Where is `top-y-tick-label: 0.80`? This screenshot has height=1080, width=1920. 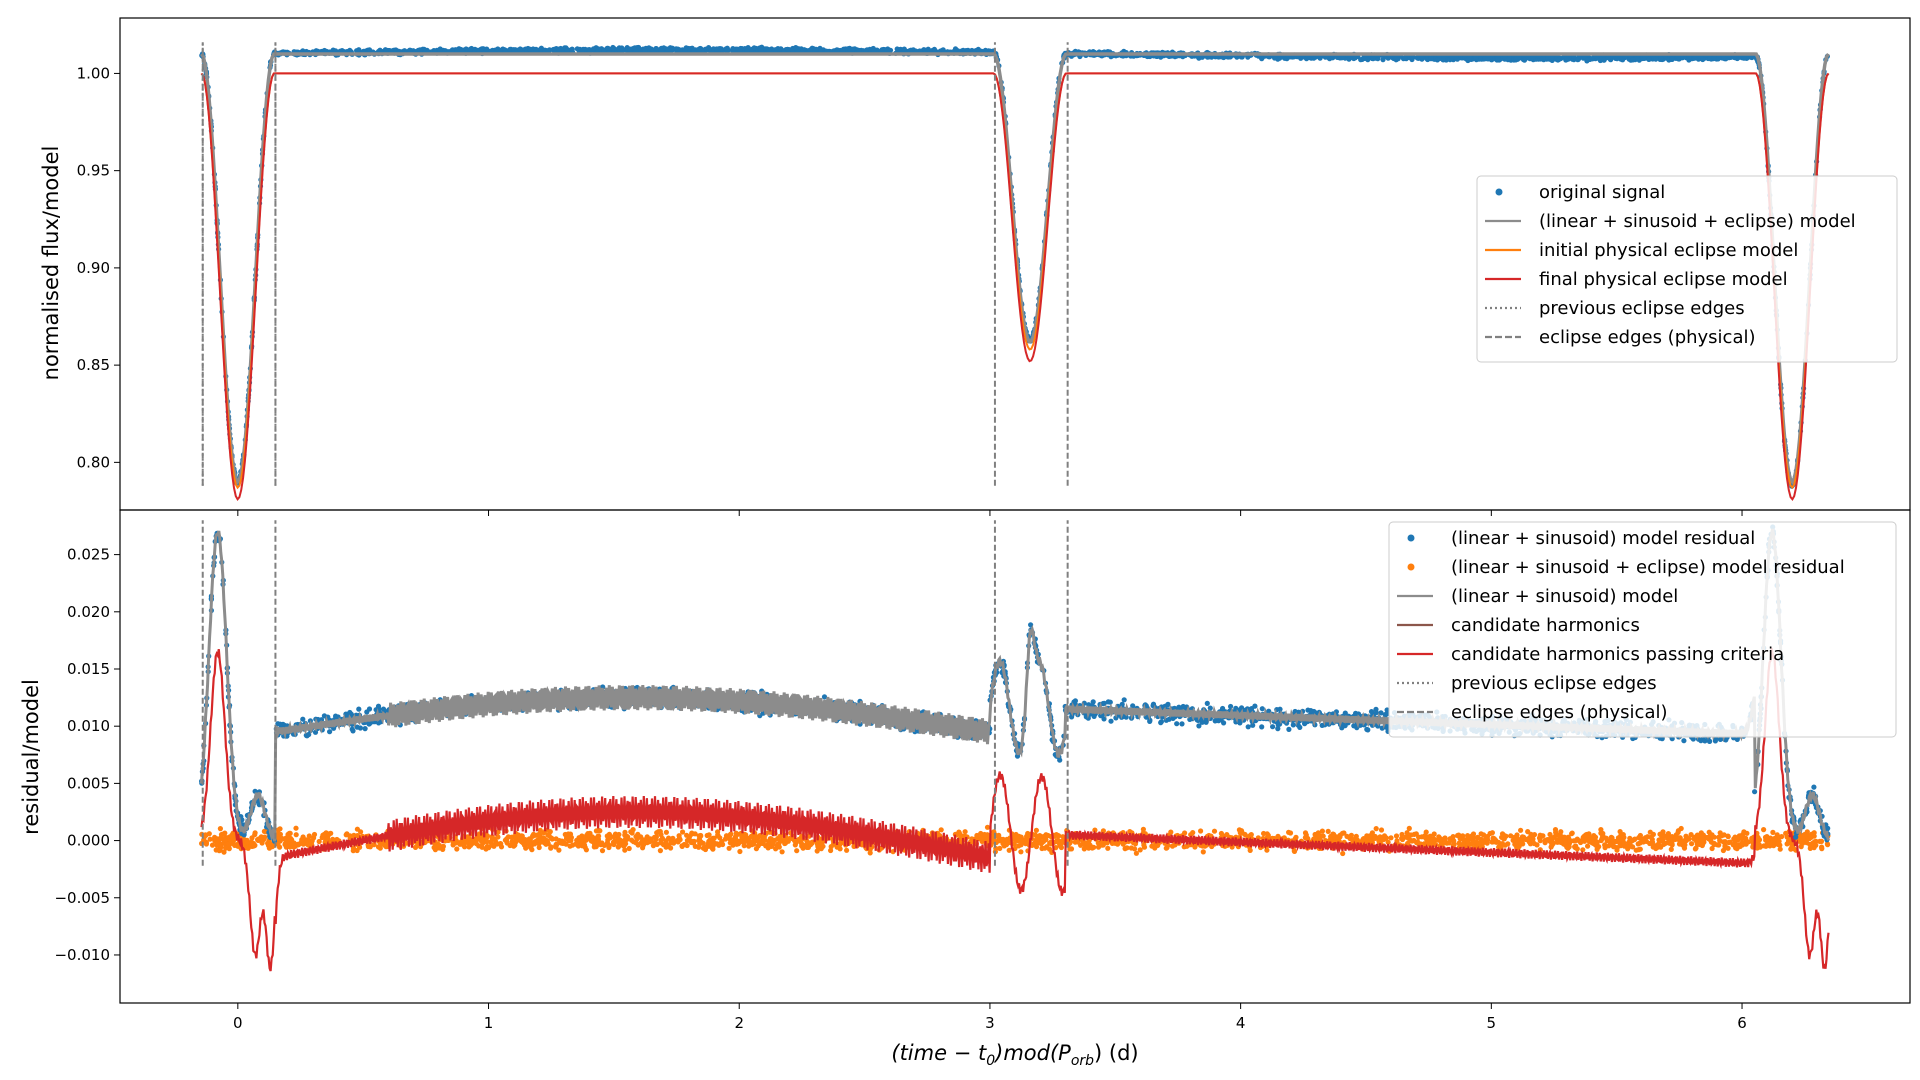 top-y-tick-label: 0.80 is located at coordinates (93, 462).